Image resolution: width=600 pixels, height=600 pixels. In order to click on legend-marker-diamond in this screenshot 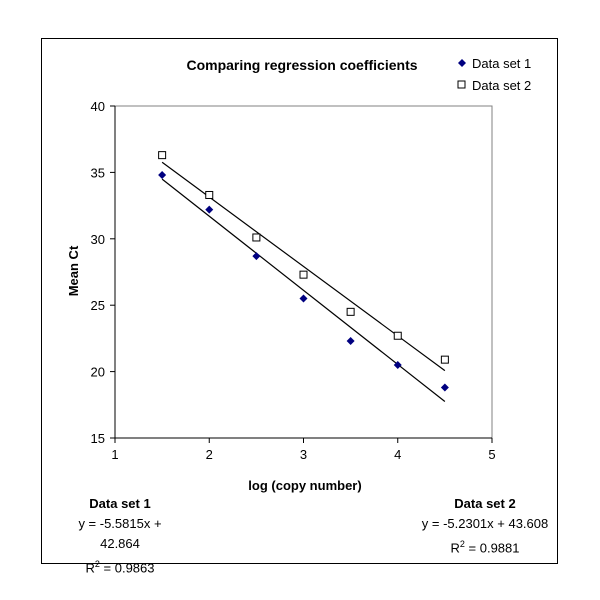, I will do `click(462, 63)`.